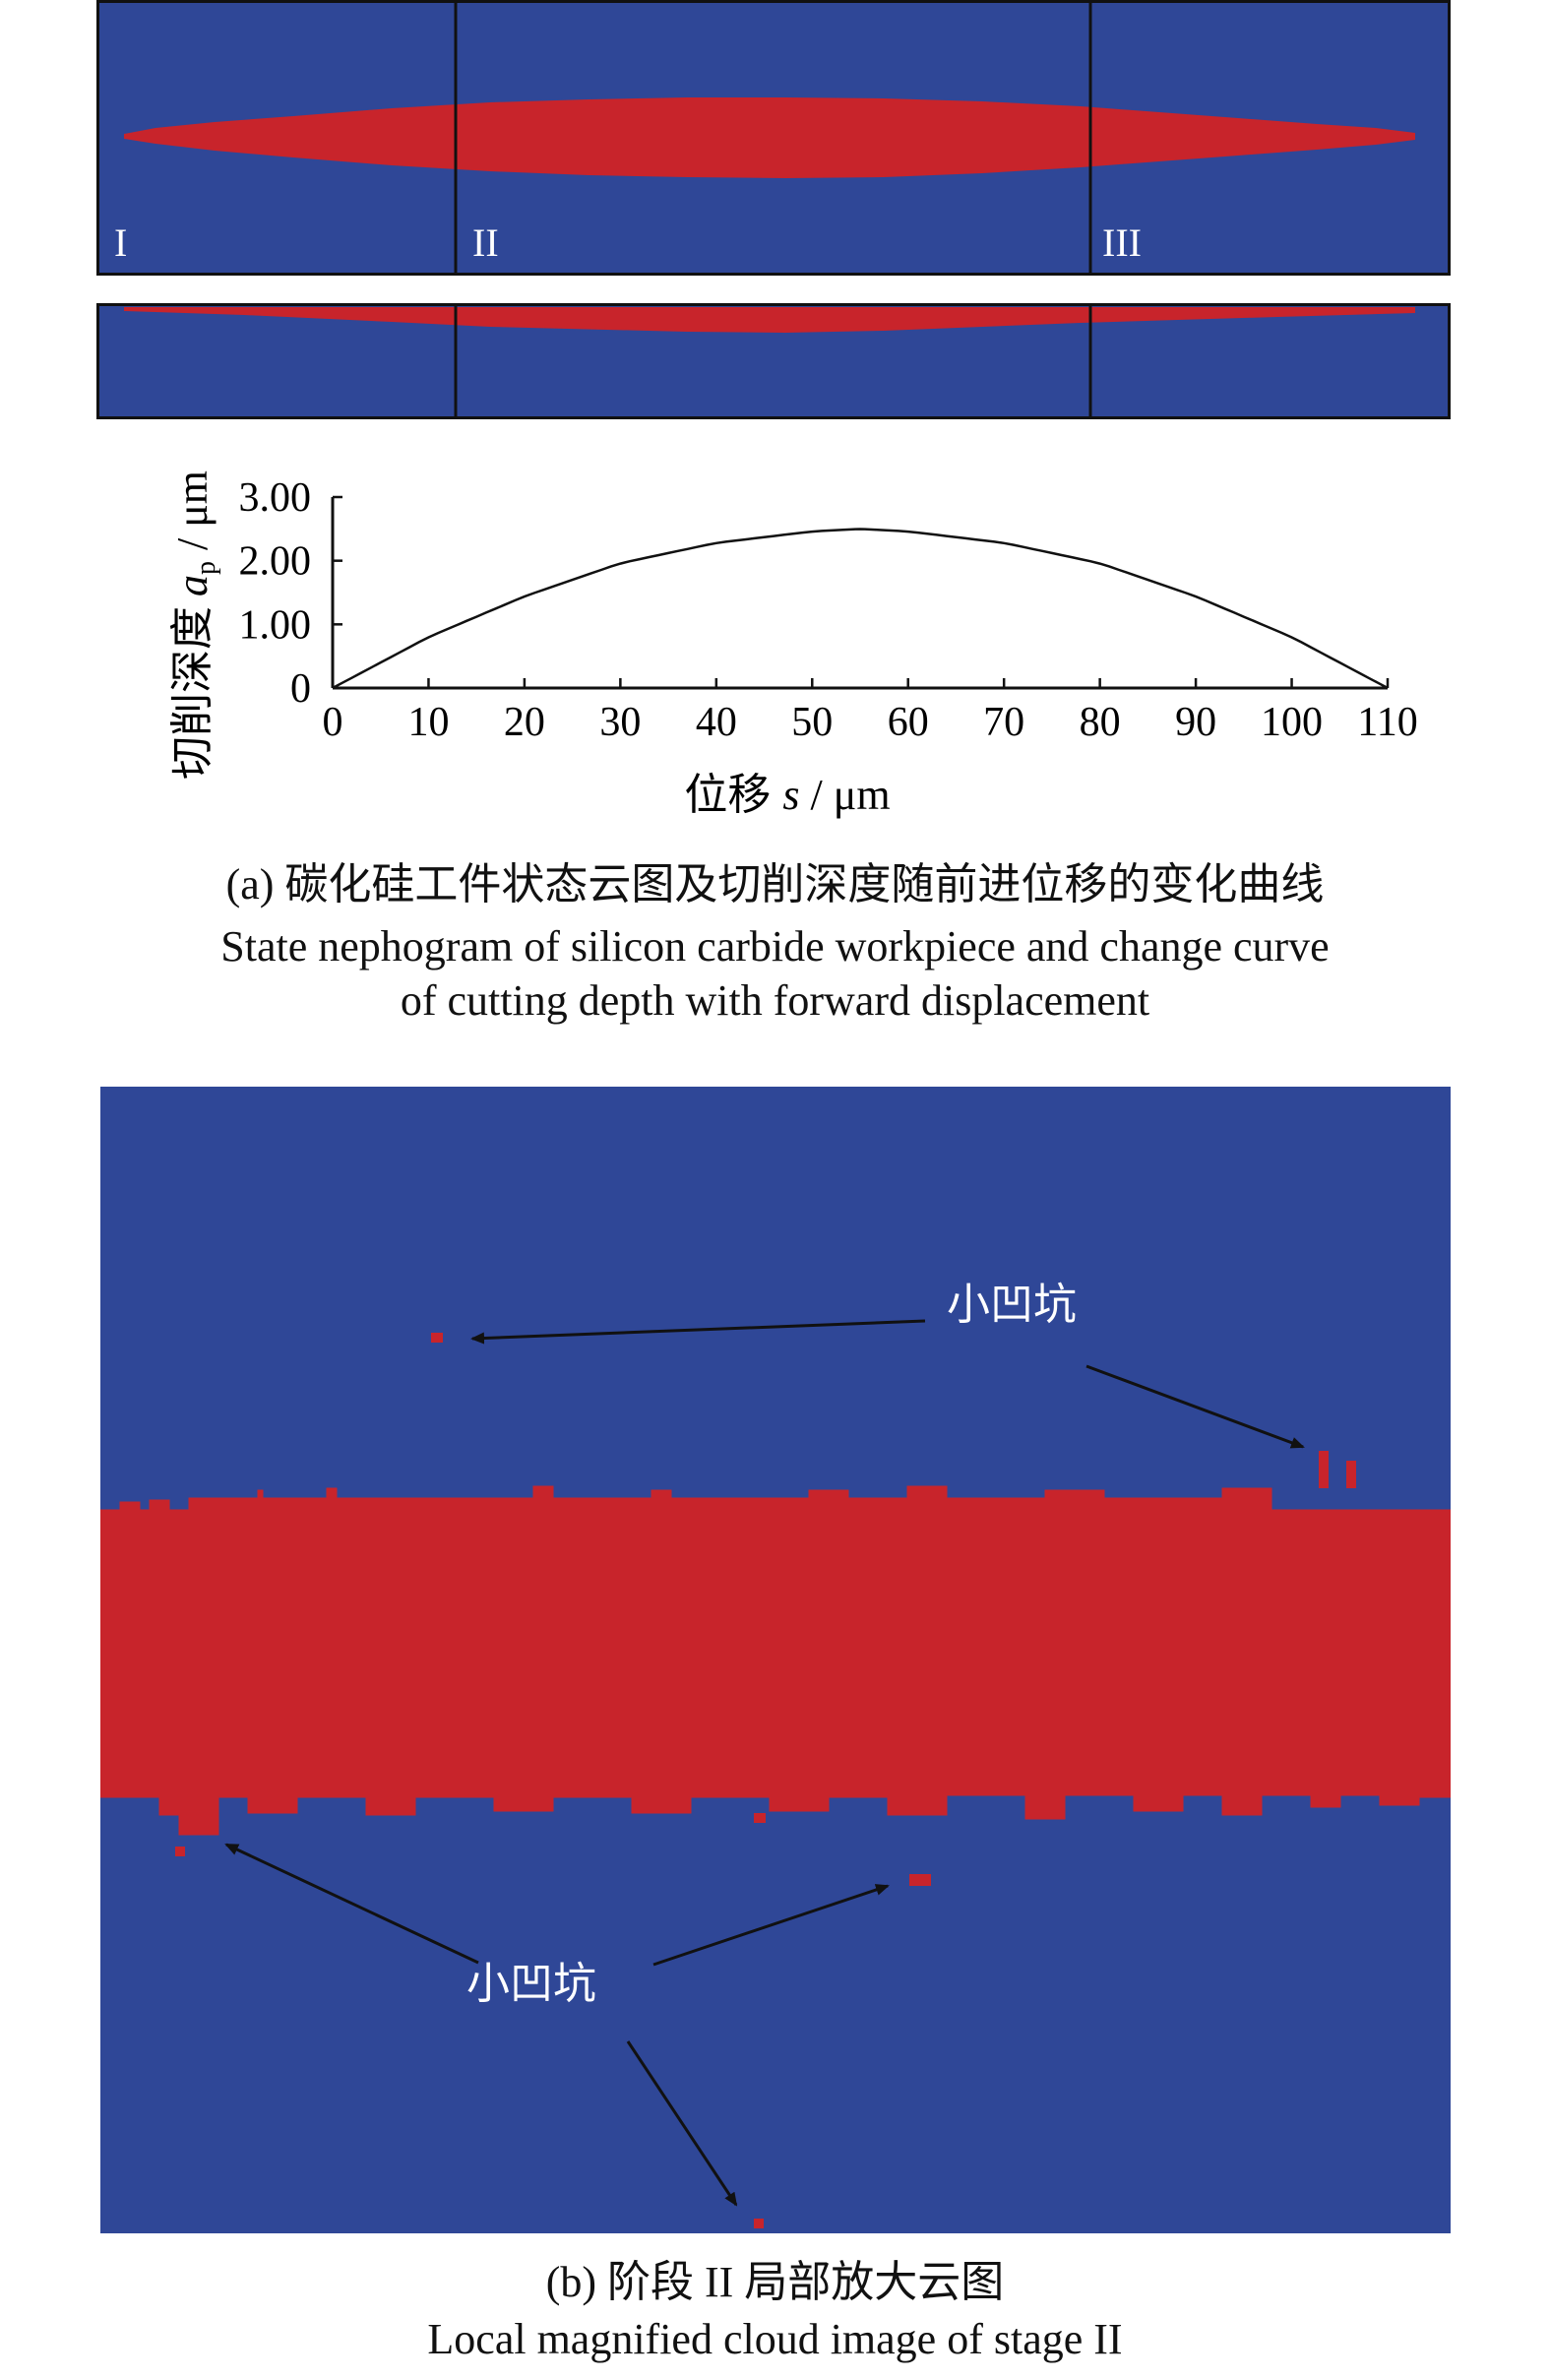 The width and height of the screenshot is (1550, 2380). I want to click on chart-axes, so click(859, 593).